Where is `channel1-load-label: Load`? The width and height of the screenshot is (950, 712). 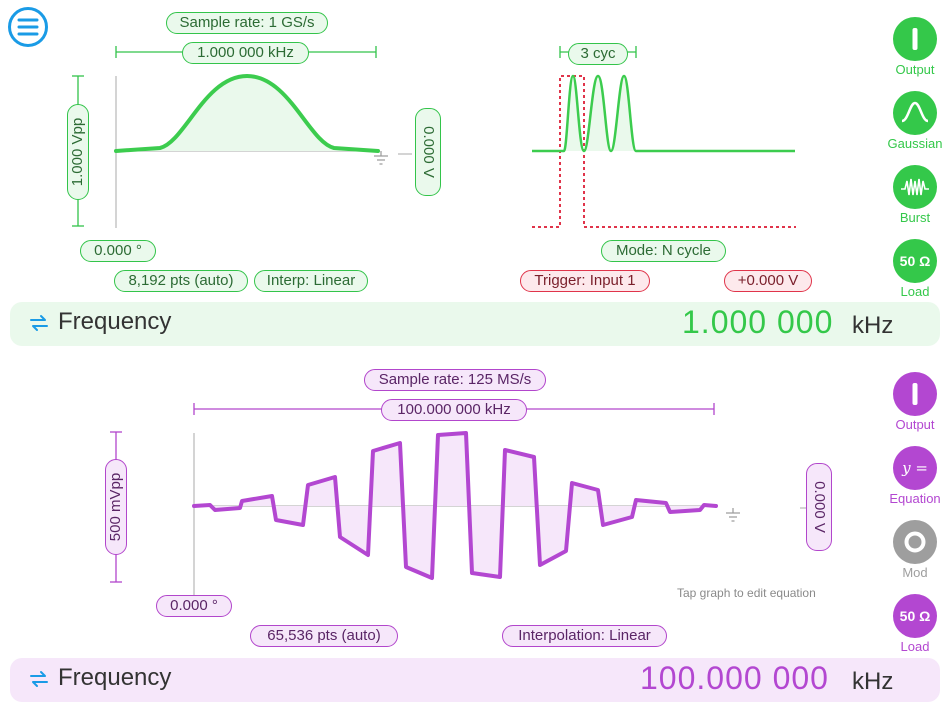
channel1-load-label: Load is located at coordinates (915, 291).